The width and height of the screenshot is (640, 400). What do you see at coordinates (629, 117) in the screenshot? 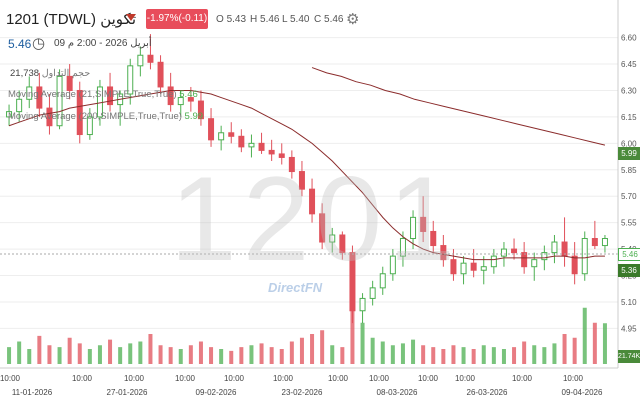
I see `price-tick-label: 6.15` at bounding box center [629, 117].